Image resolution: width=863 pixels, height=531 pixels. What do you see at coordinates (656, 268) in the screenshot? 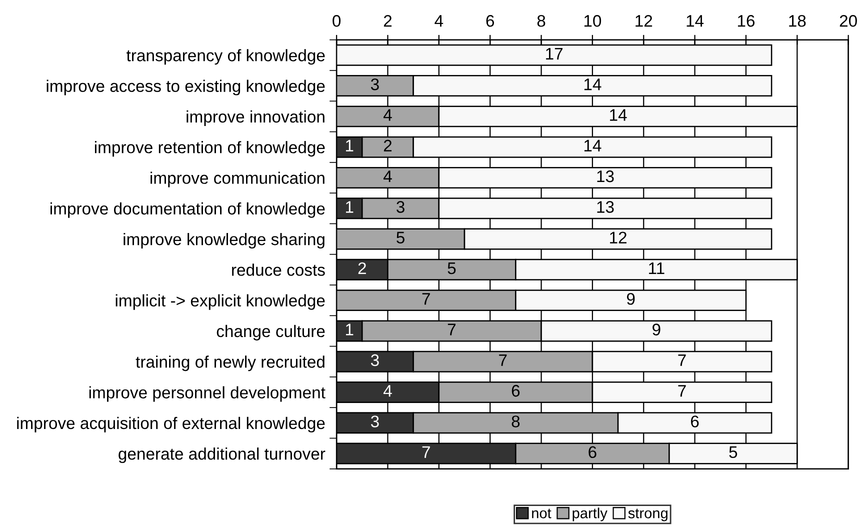
I see `data-label: 11` at bounding box center [656, 268].